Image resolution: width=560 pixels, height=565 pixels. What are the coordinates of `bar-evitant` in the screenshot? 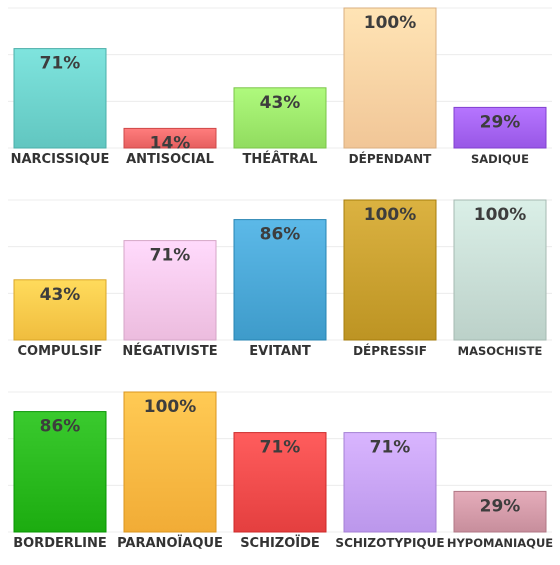 It's located at (280, 280).